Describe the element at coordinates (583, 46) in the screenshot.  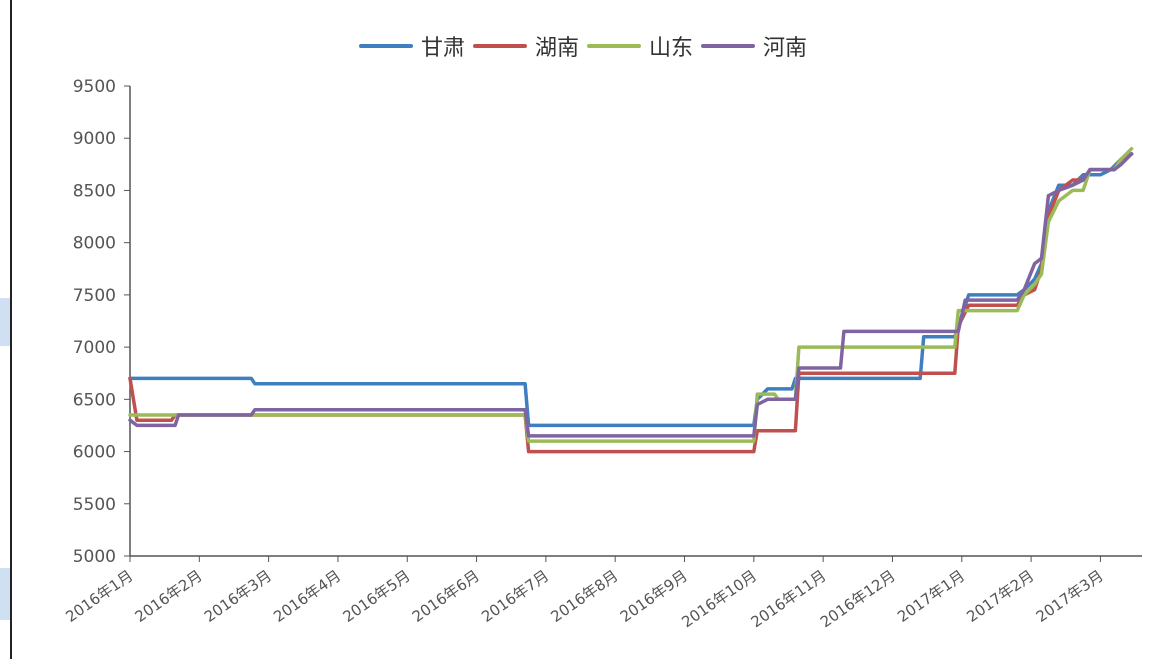
I see `legend: 甘肃 湖南 山东 河南` at that location.